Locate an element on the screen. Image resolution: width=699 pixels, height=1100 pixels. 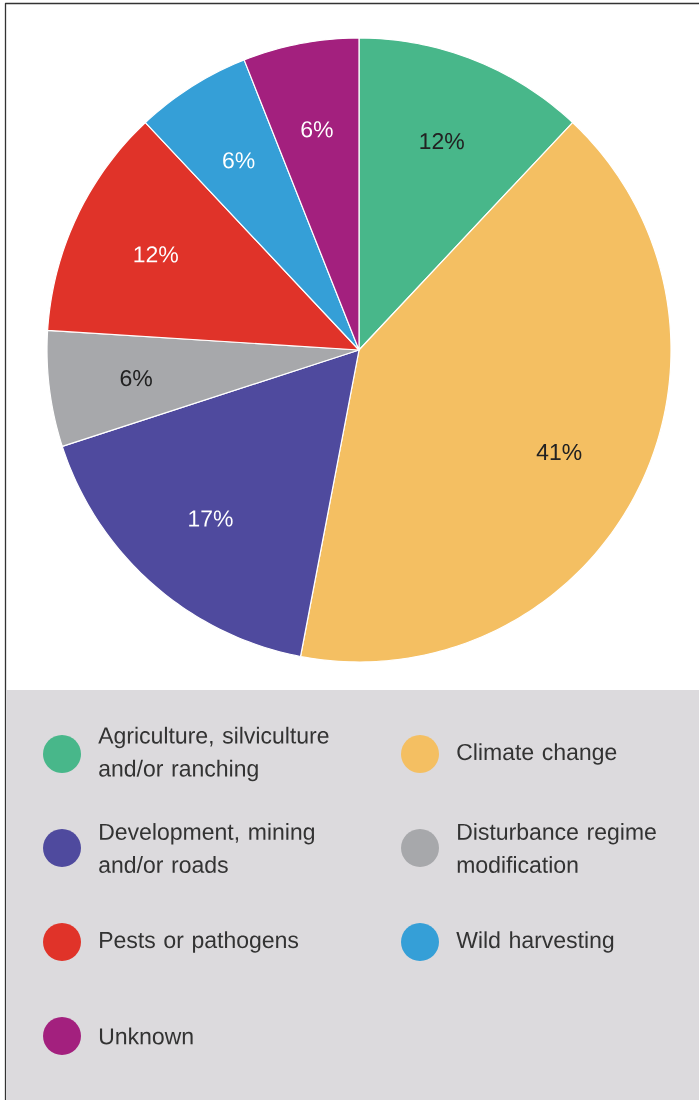
data-label: 41% is located at coordinates (559, 452).